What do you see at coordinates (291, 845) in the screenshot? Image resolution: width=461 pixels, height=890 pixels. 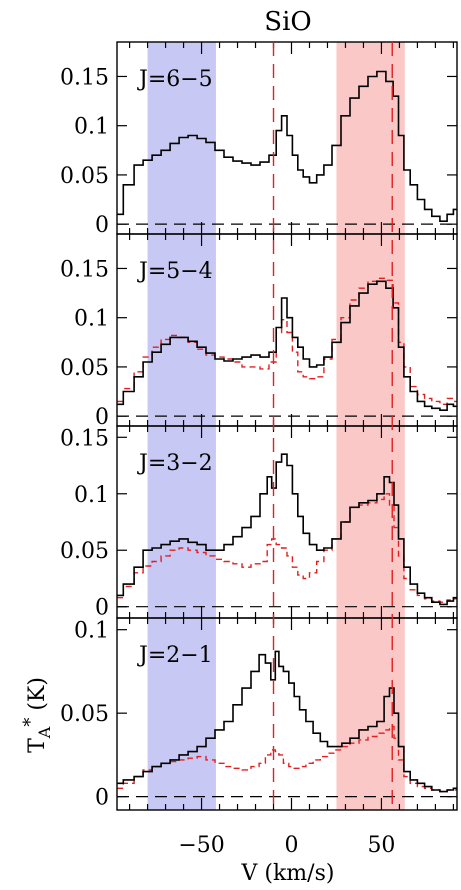 I see `x-tick-label: 0` at bounding box center [291, 845].